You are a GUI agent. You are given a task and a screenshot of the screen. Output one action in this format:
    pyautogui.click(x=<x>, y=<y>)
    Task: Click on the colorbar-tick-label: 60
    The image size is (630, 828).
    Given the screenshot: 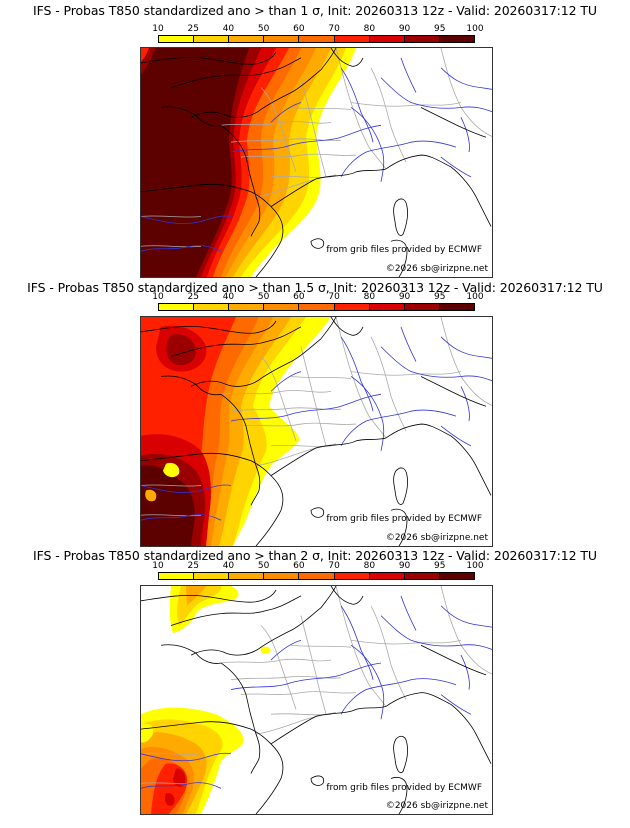 What is the action you would take?
    pyautogui.click(x=299, y=29)
    